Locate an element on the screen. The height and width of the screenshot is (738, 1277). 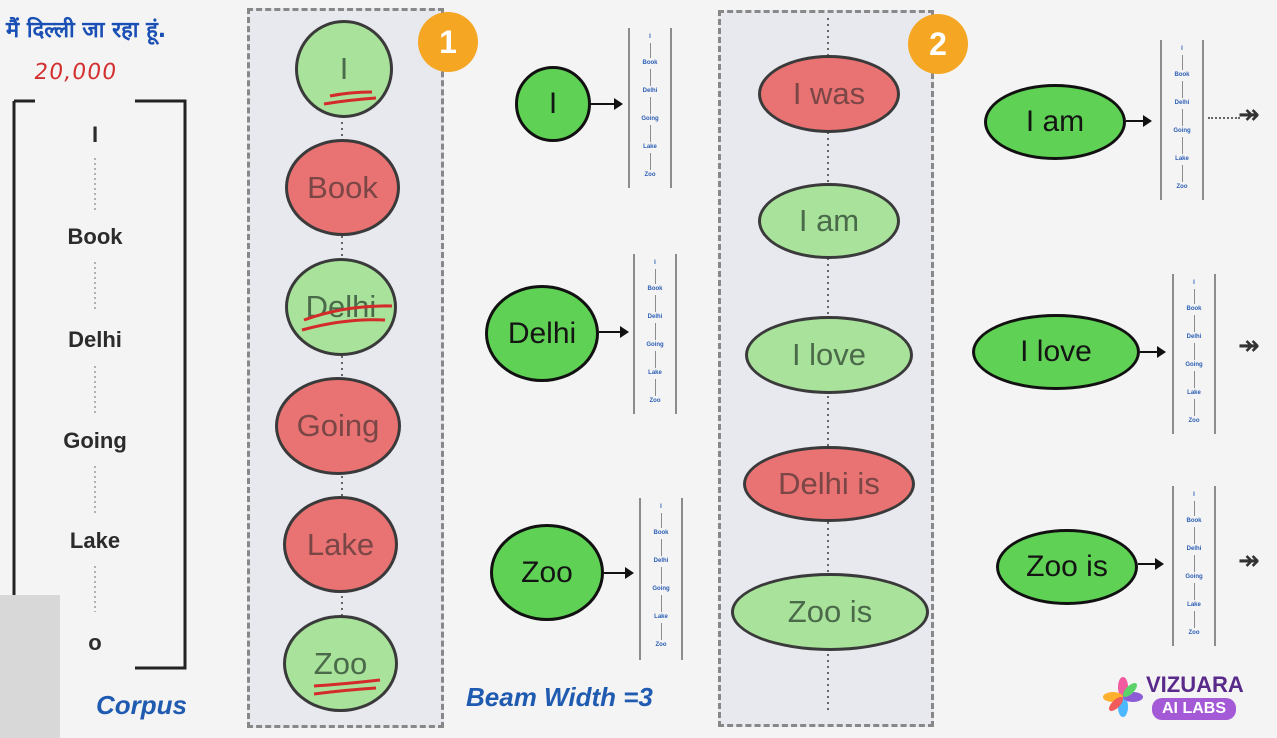
step2-node-i-am: I am is located at coordinates (829, 221).